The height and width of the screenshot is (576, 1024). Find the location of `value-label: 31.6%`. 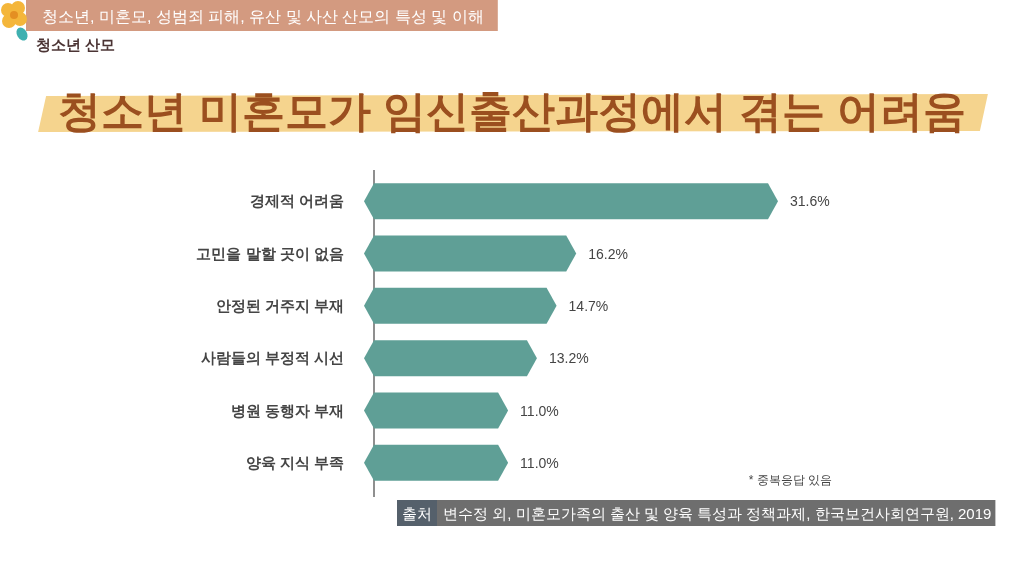

value-label: 31.6% is located at coordinates (810, 201).